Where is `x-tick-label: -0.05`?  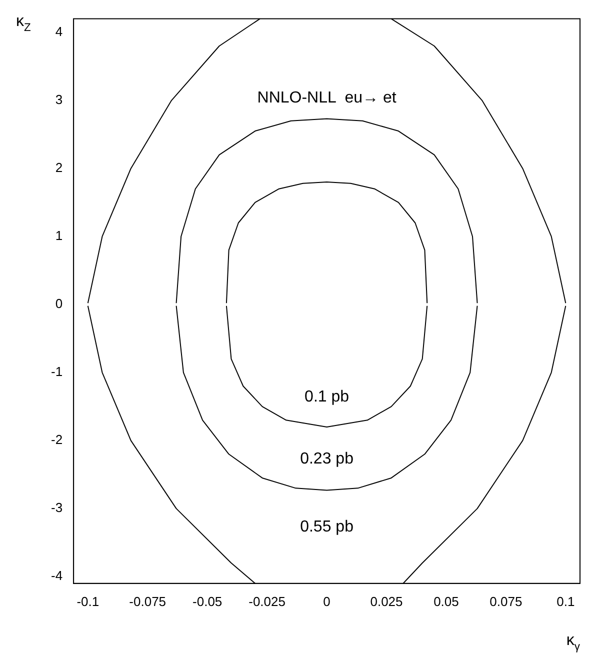 x-tick-label: -0.05 is located at coordinates (207, 601).